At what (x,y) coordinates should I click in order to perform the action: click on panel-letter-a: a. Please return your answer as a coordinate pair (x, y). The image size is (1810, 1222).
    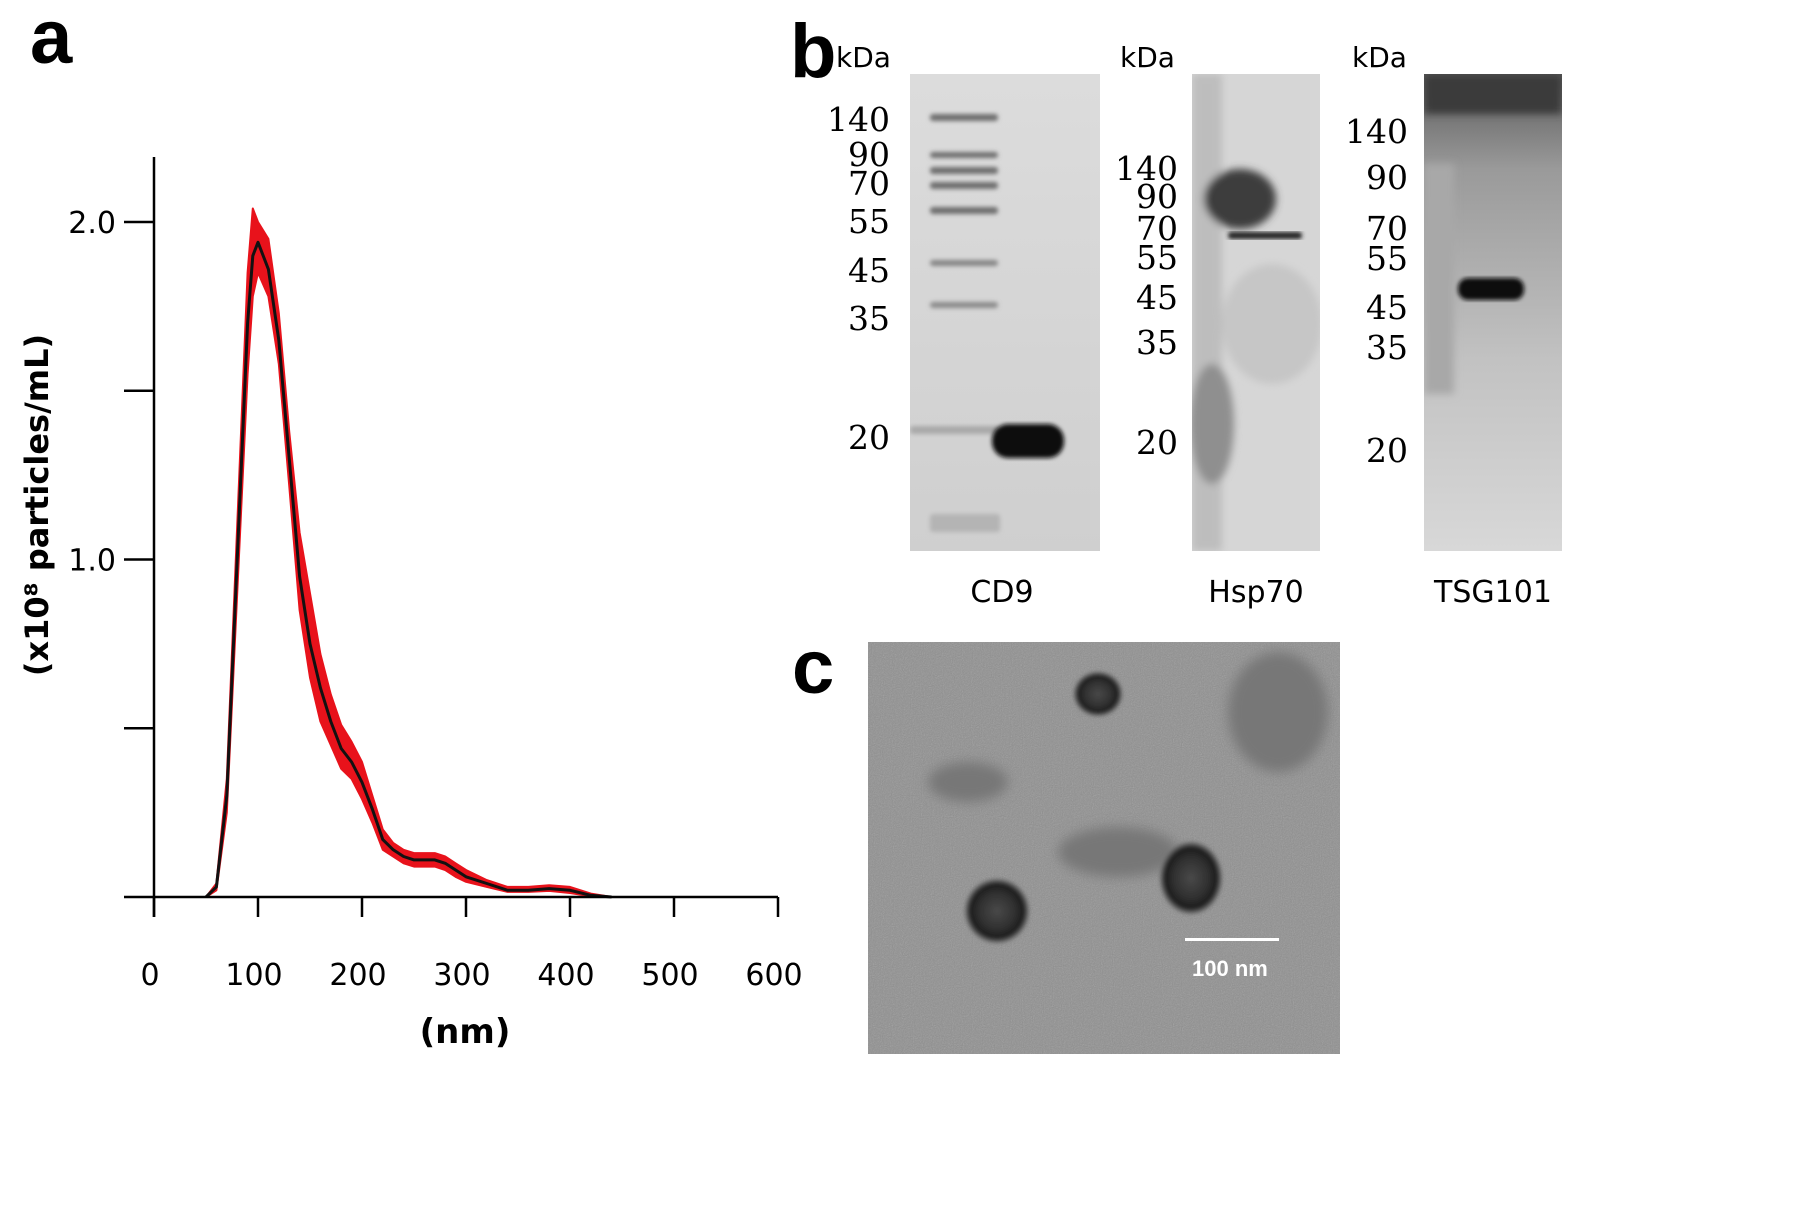
    Looking at the image, I should click on (51, 40).